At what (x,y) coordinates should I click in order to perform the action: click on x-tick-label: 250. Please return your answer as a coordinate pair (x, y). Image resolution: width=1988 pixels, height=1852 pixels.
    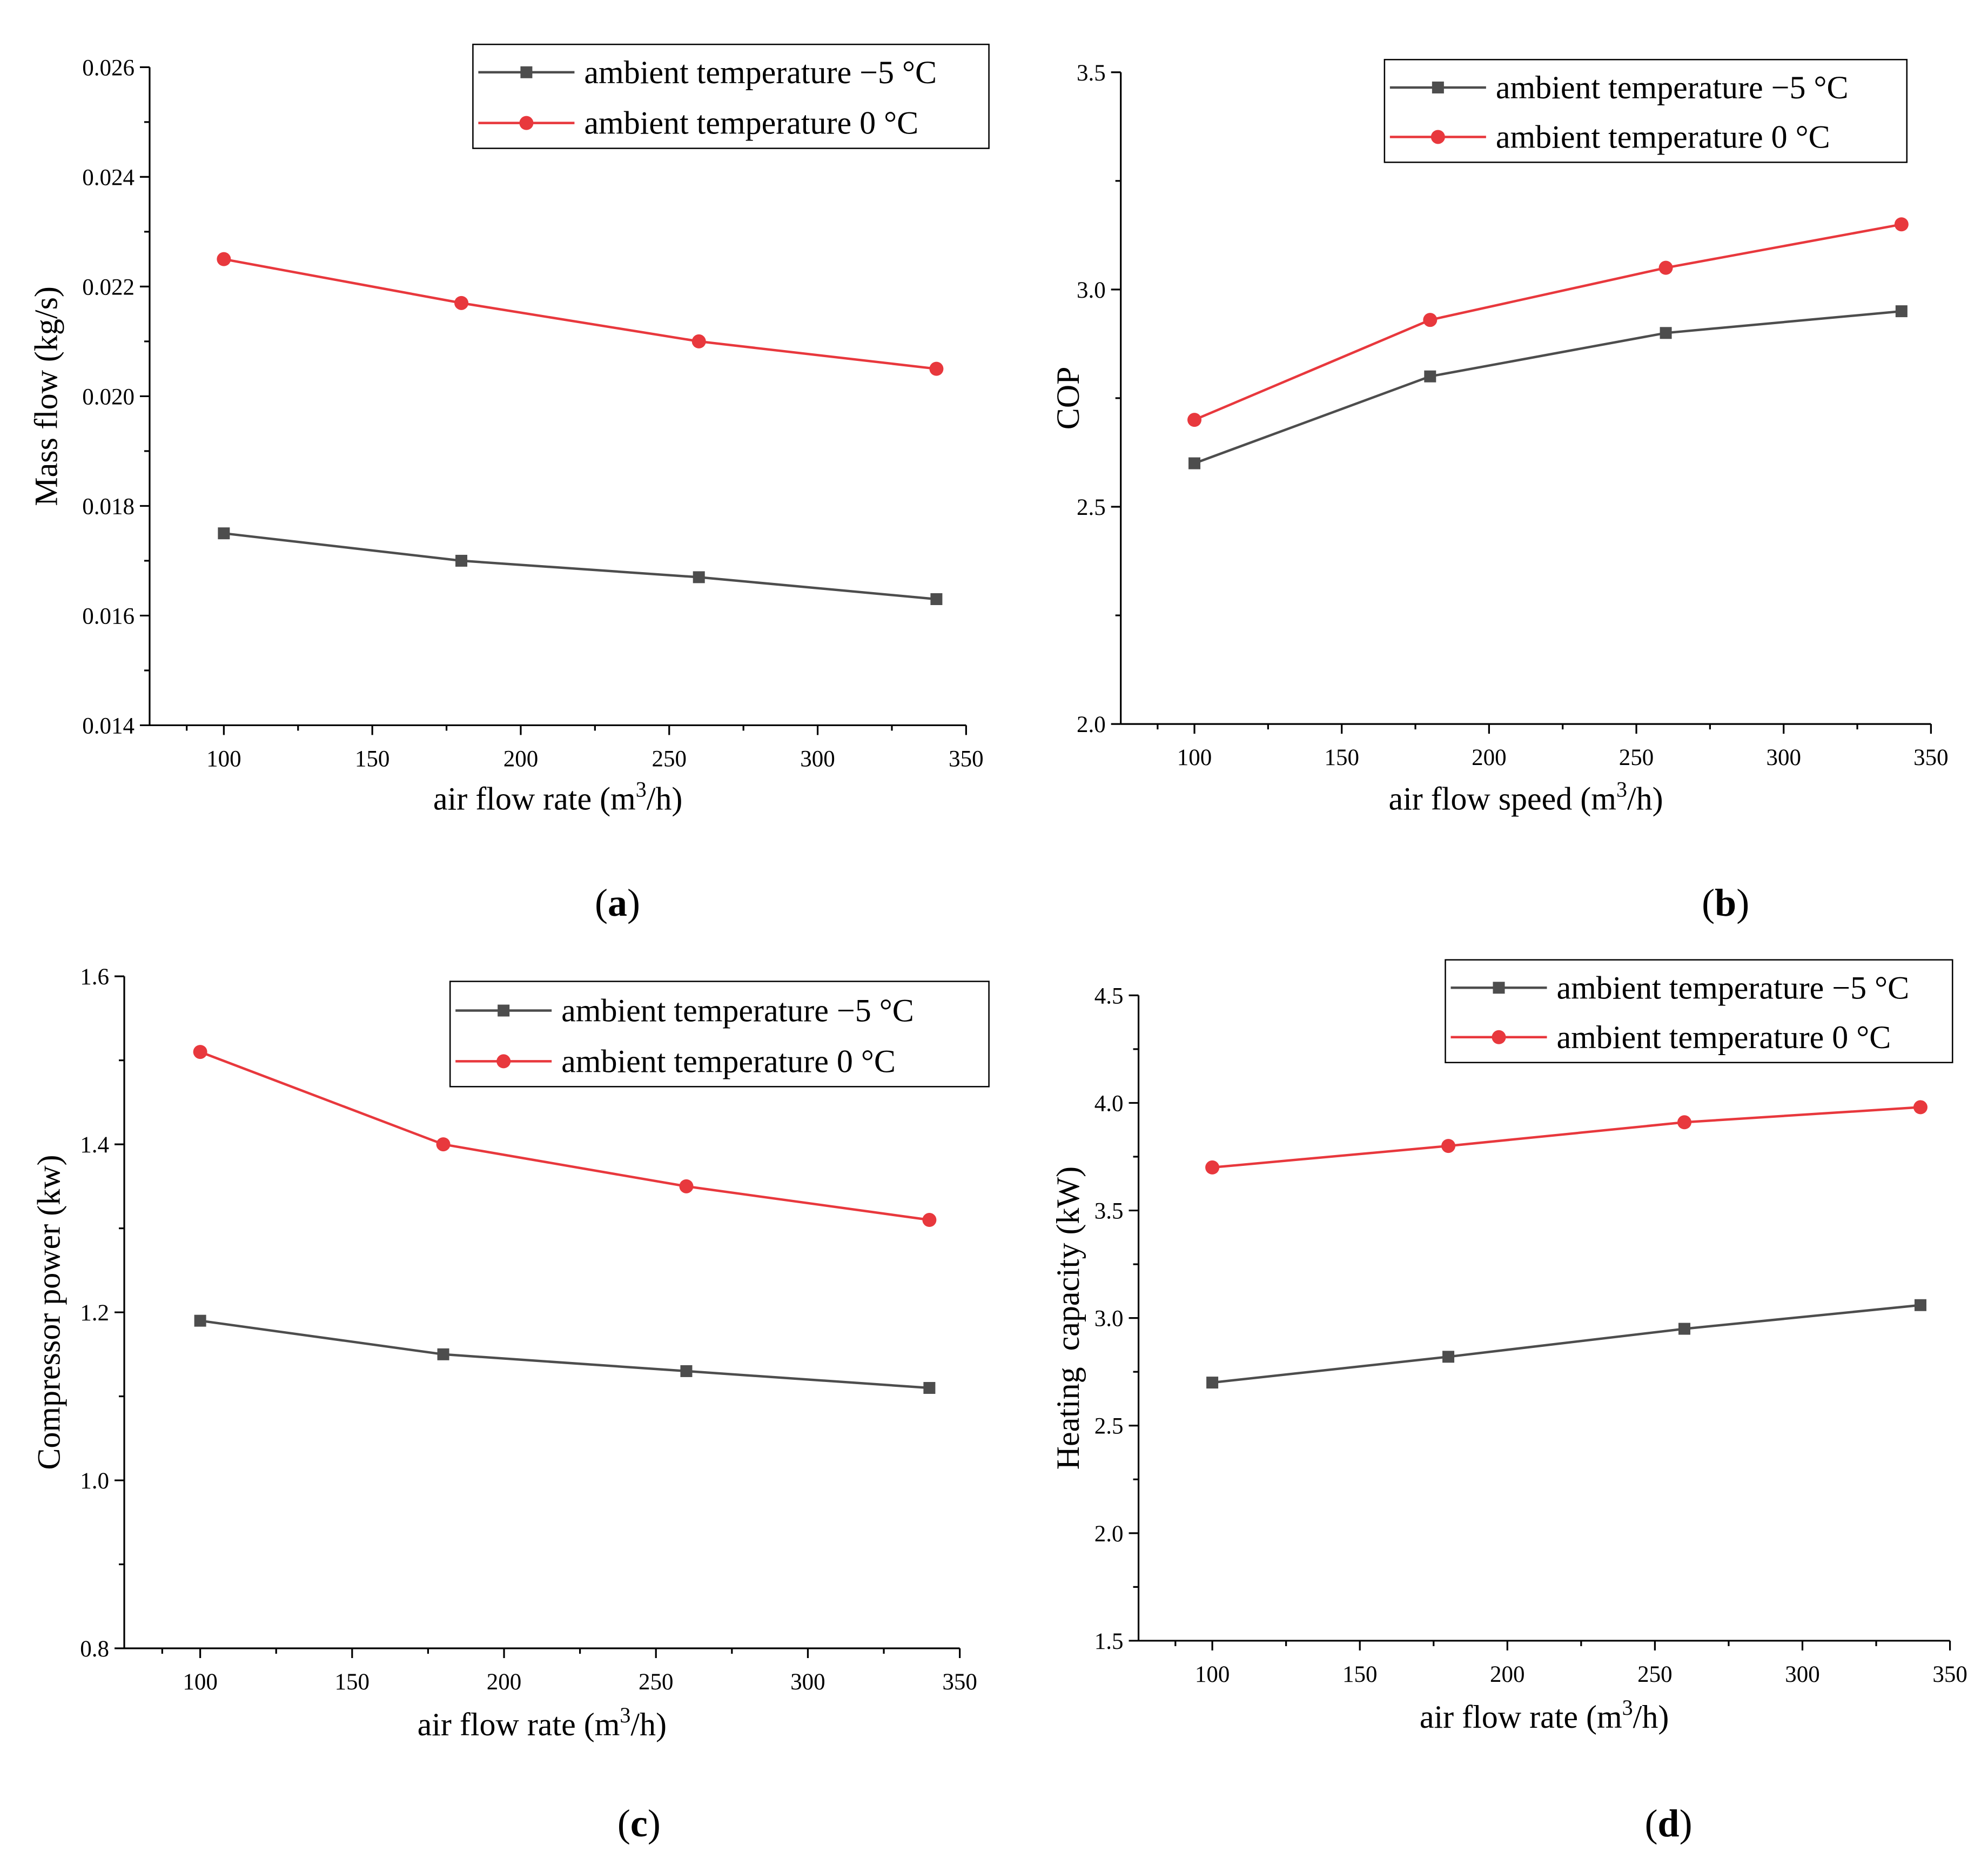
    Looking at the image, I should click on (656, 1682).